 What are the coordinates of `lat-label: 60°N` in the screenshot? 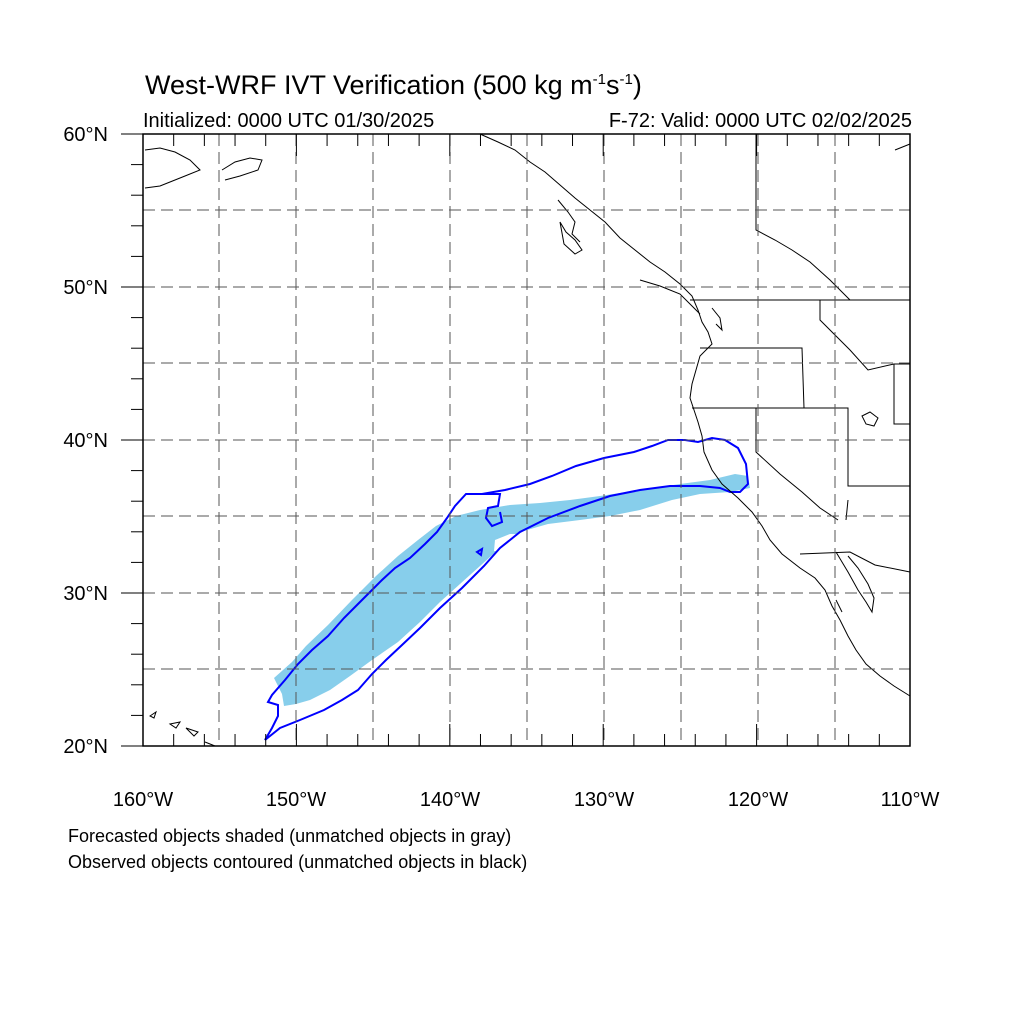 It's located at (85, 135).